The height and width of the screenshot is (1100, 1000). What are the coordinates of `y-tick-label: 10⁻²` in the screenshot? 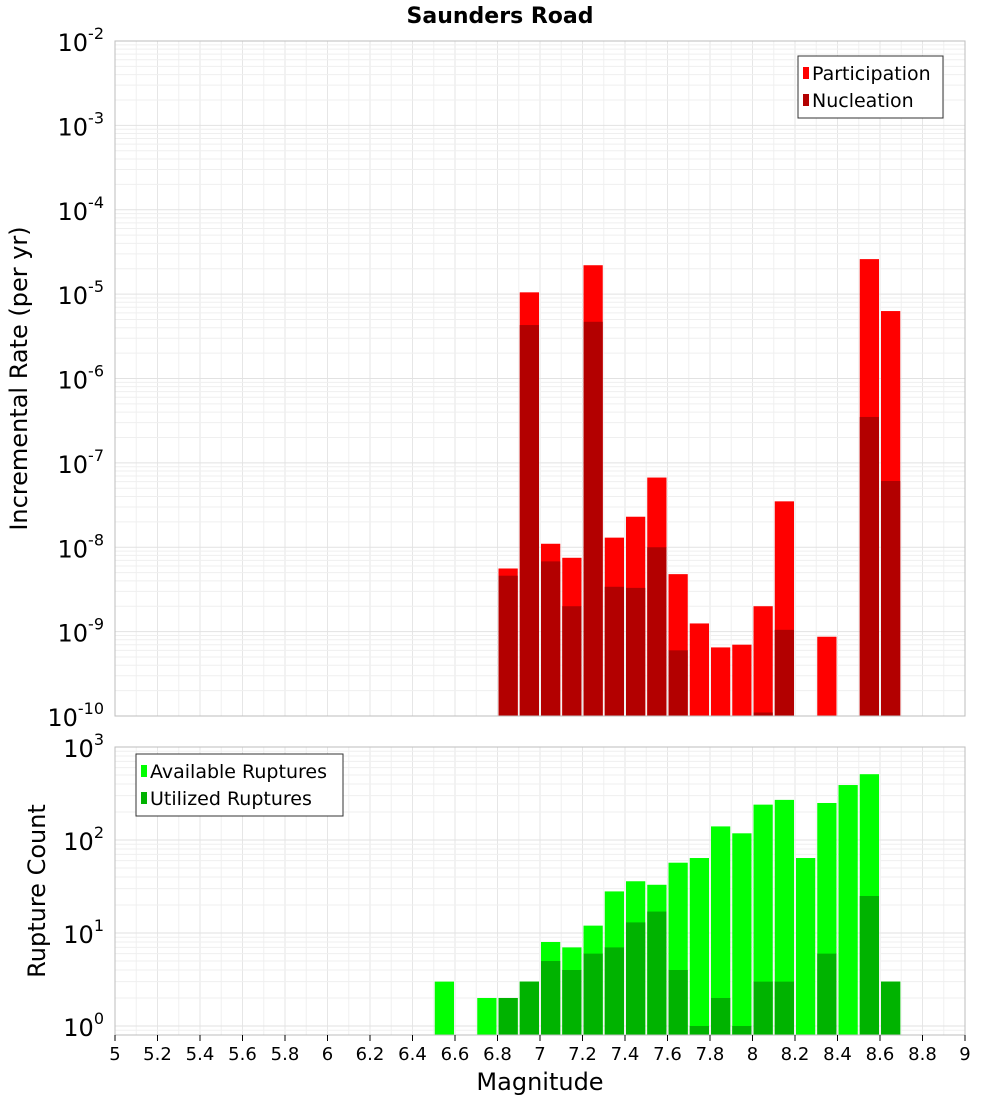 It's located at (81, 40).